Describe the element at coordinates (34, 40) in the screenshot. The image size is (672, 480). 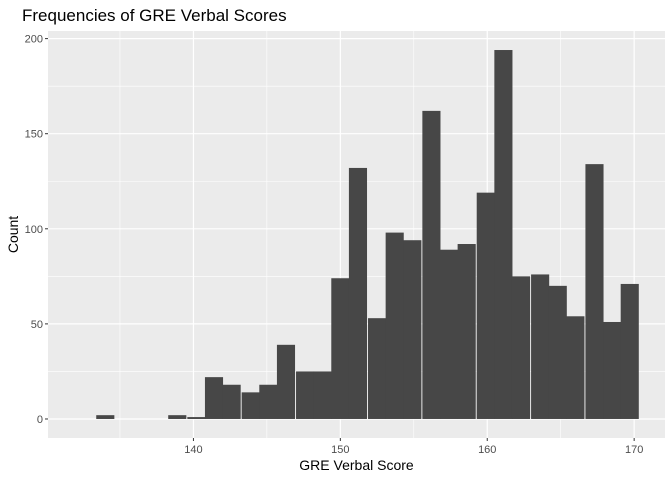
I see `y-tick-label: 200` at that location.